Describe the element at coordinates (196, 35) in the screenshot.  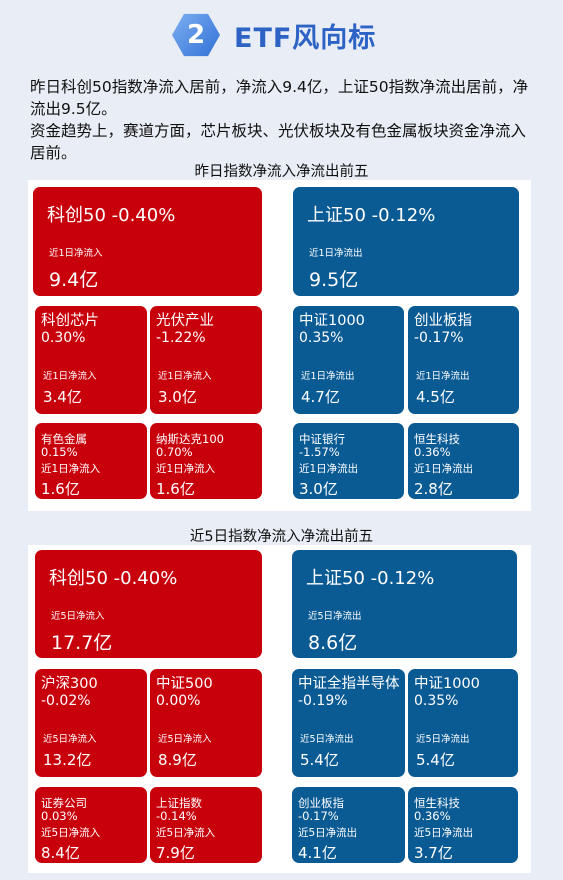
I see `section-number-badge: 2` at that location.